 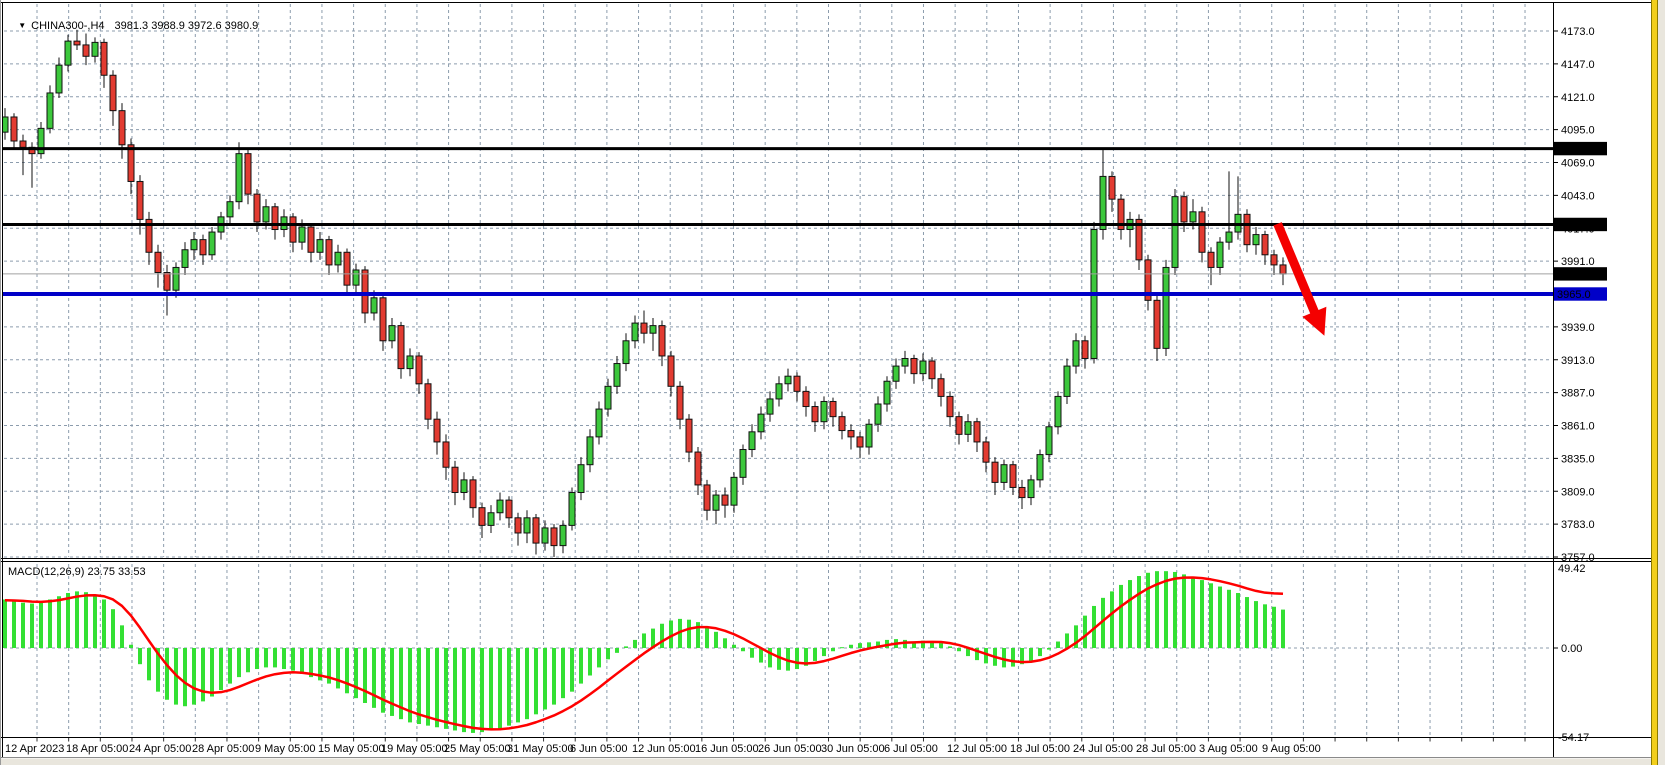 What do you see at coordinates (599, 749) in the screenshot?
I see `time-tick-label: 6 Jun 05:00` at bounding box center [599, 749].